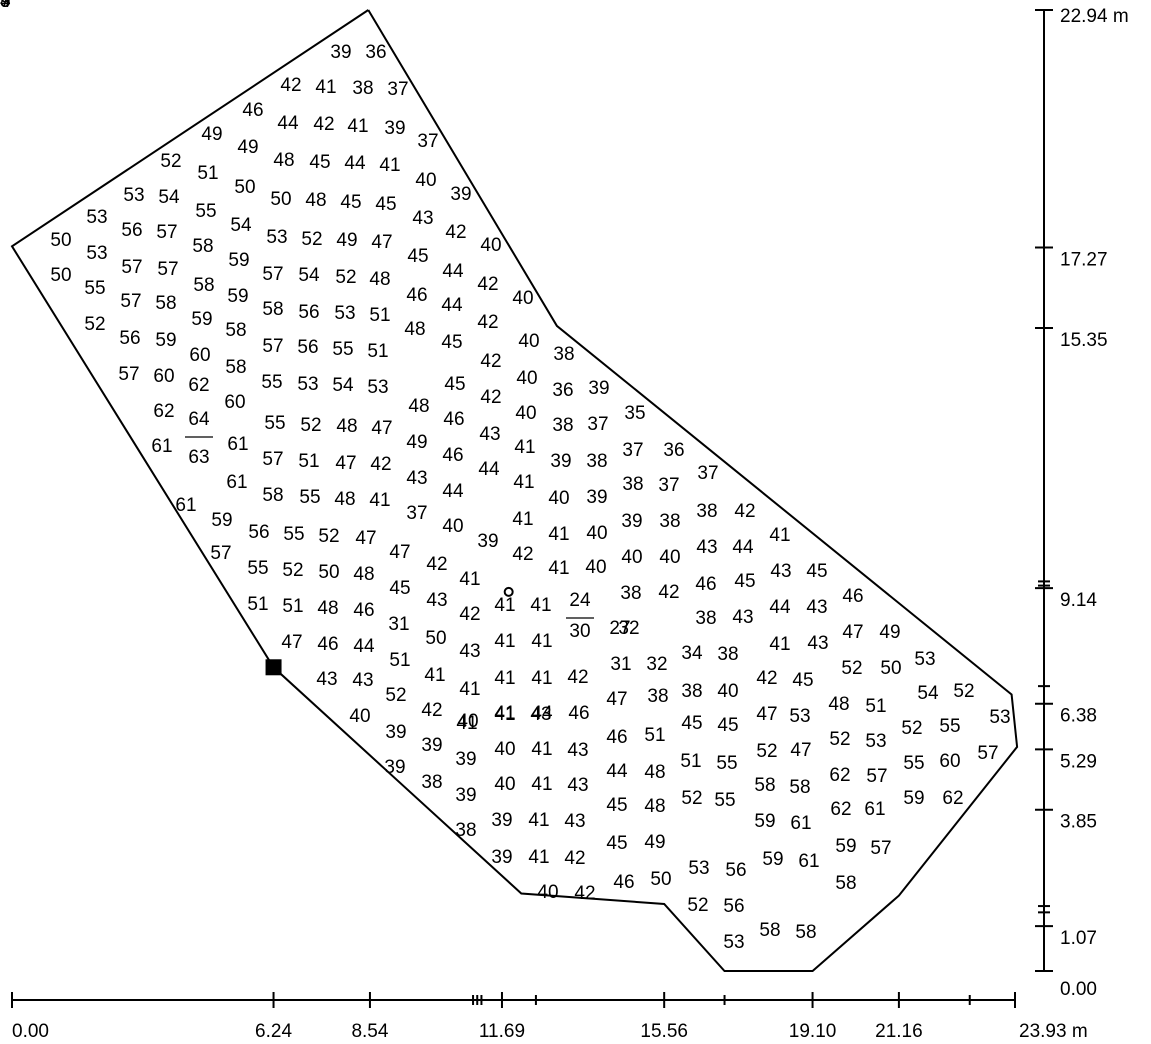 The width and height of the screenshot is (1151, 1044). I want to click on y-axis-tick-label: 15.35, so click(1084, 340).